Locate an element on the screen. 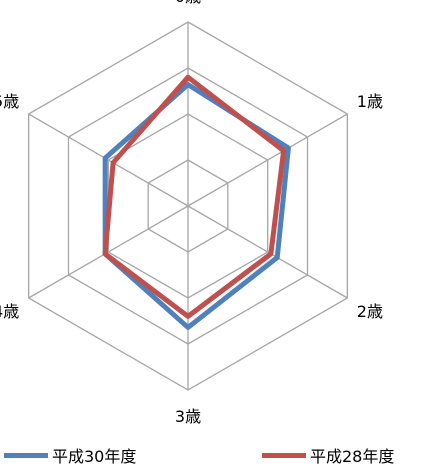  legend-label: 平成28年度 is located at coordinates (352, 456).